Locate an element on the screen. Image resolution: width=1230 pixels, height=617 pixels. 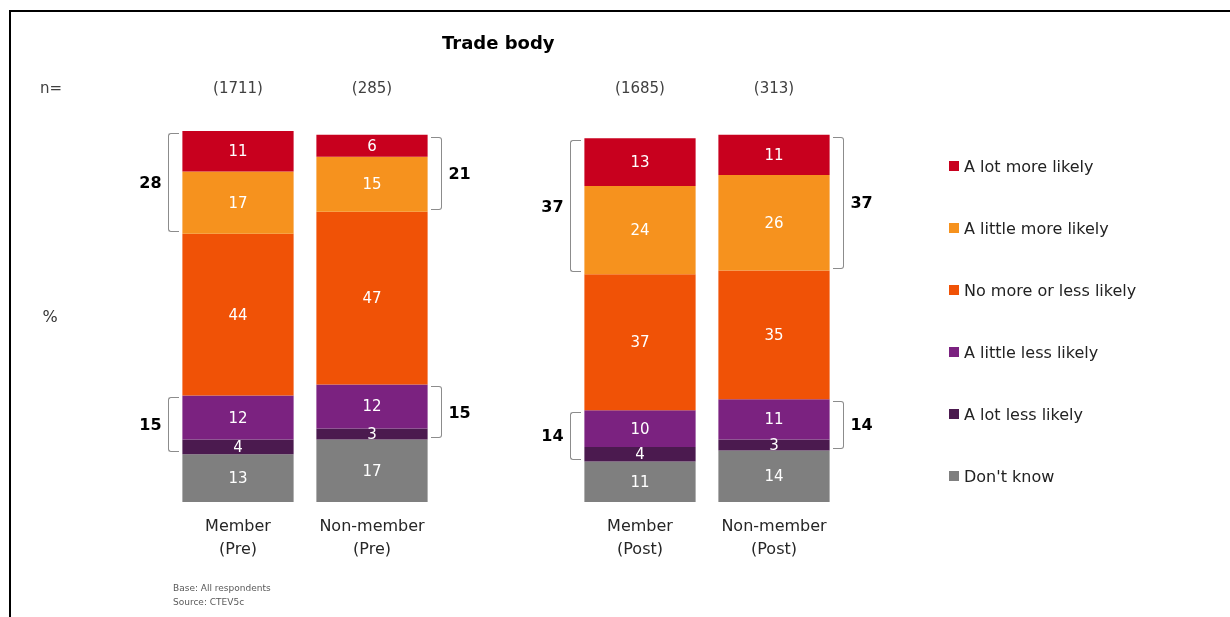
source-note: Source: CTEV5c is located at coordinates (209, 602).